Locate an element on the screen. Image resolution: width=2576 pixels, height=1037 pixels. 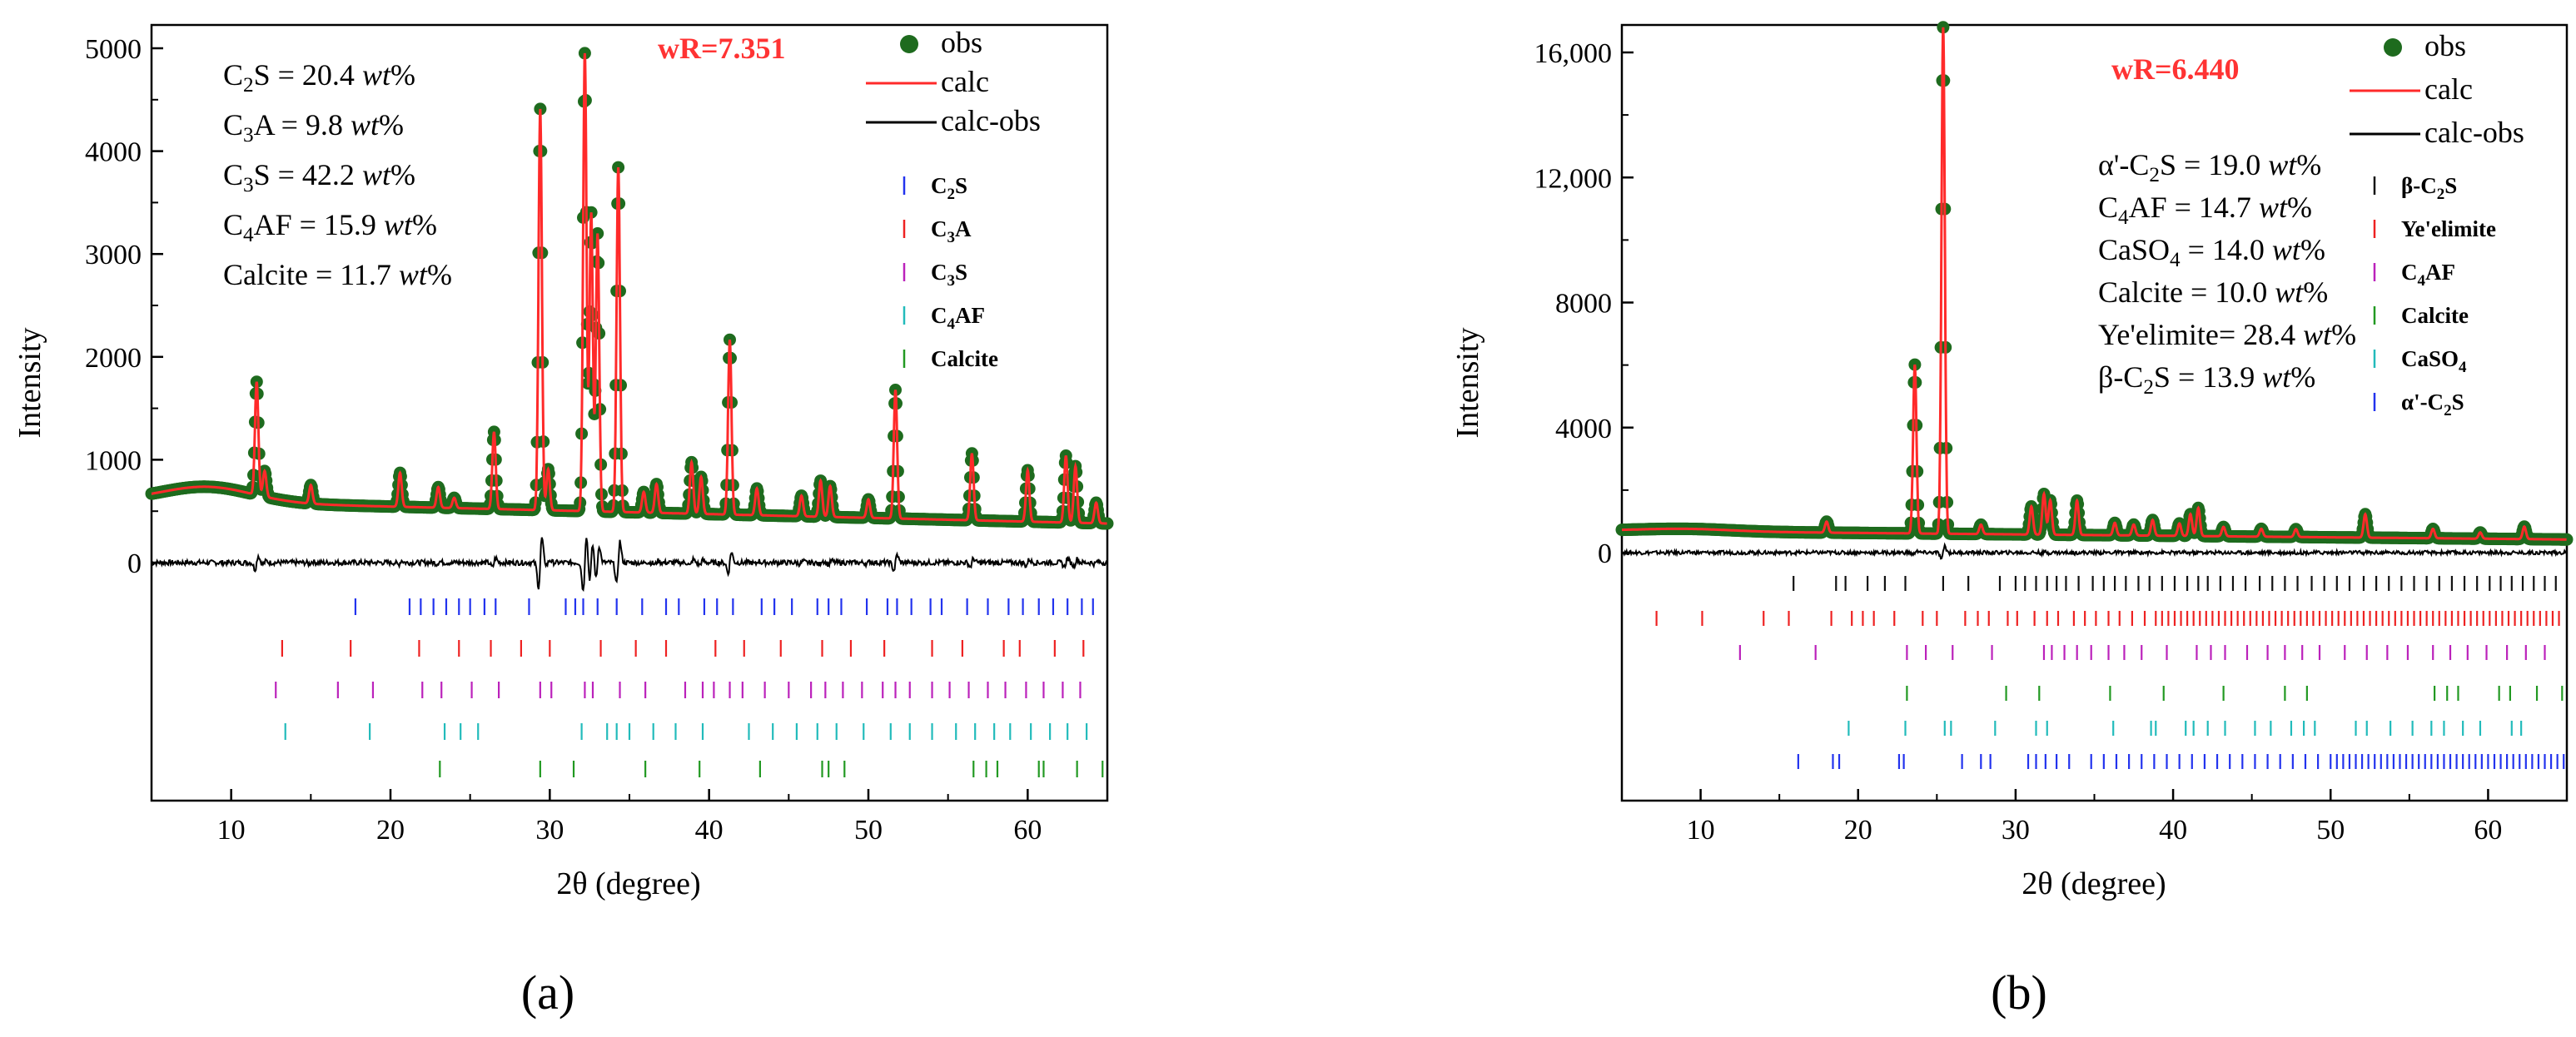
composition-line: C2S = 20.4 wt% is located at coordinates (319, 77).